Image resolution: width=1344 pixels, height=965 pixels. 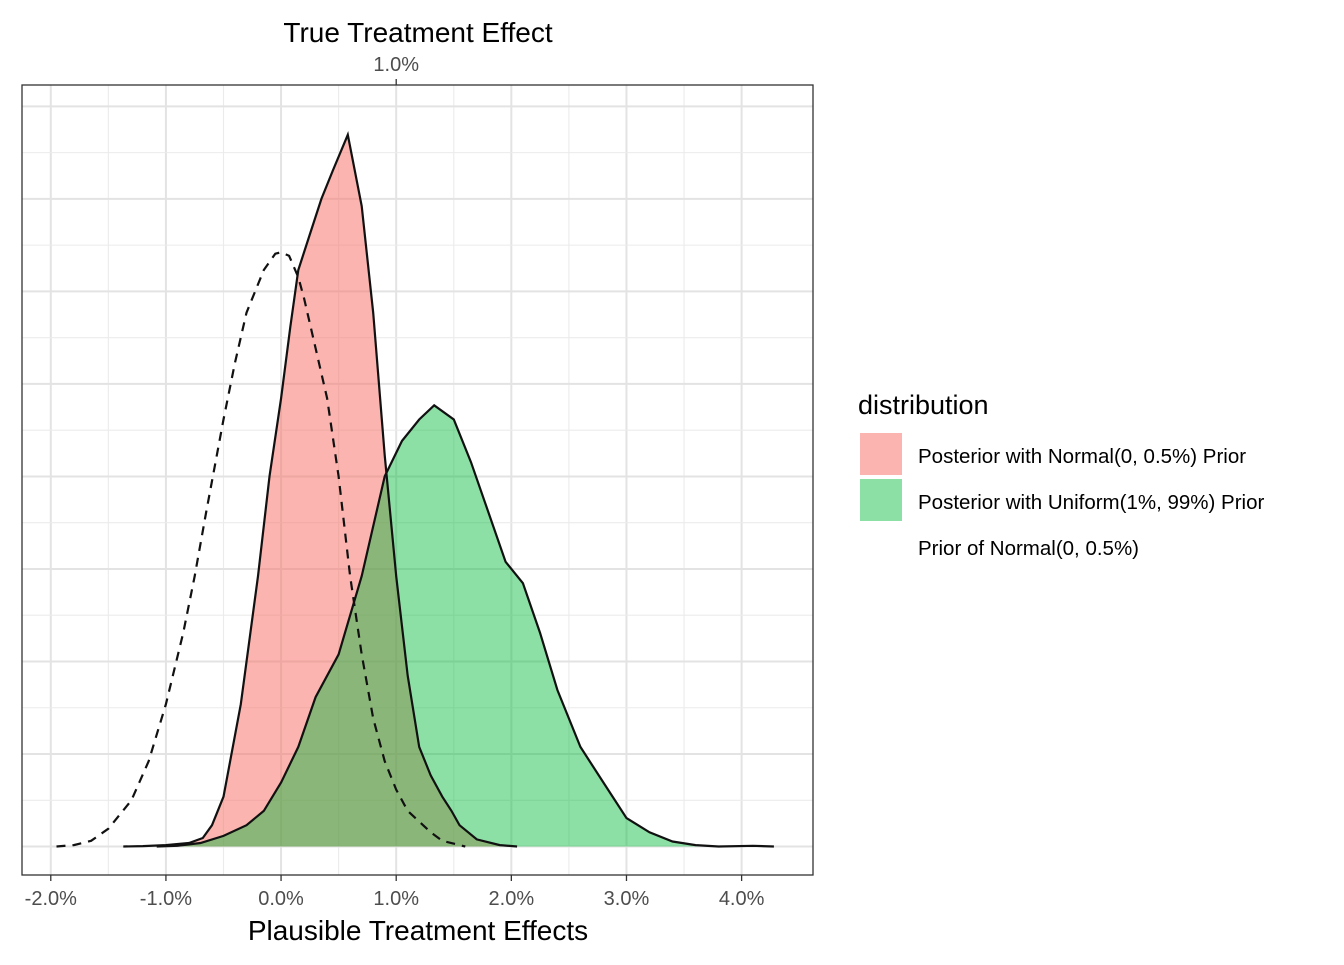 I want to click on x-tick-label: 1.0%, so click(x=396, y=899).